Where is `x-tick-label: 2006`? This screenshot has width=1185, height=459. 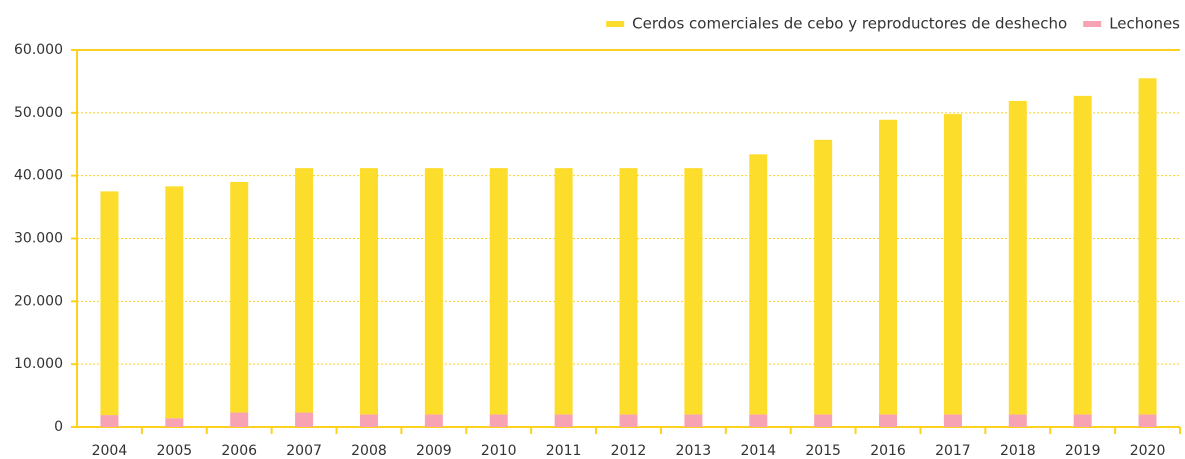 x-tick-label: 2006 is located at coordinates (239, 451).